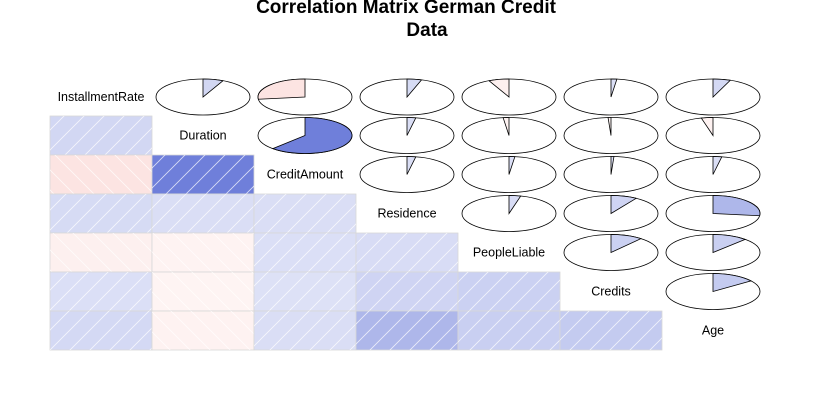 This screenshot has height=402, width=813. I want to click on diag-label-credits: Credits, so click(611, 292).